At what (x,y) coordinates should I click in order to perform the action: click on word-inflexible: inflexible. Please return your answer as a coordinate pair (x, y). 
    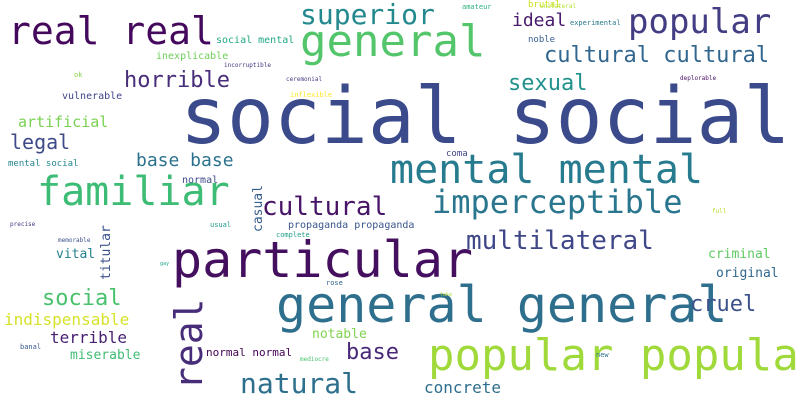
    Looking at the image, I should click on (311, 95).